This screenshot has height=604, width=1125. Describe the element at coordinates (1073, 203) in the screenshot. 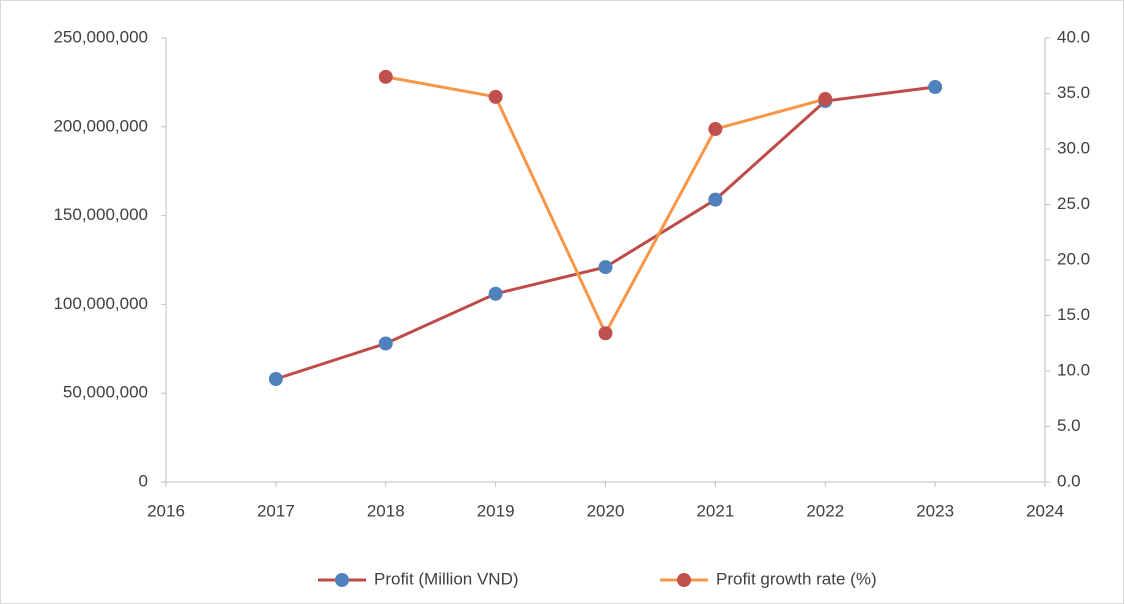

I see `y2-tick-label: 25.0` at that location.